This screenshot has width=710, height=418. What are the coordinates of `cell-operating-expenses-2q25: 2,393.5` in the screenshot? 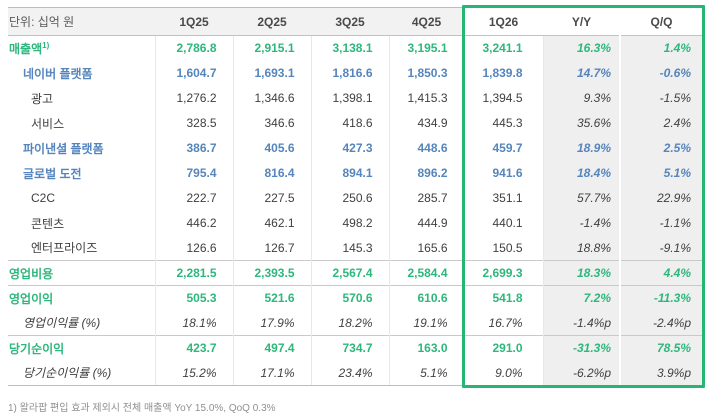 It's located at (271, 273).